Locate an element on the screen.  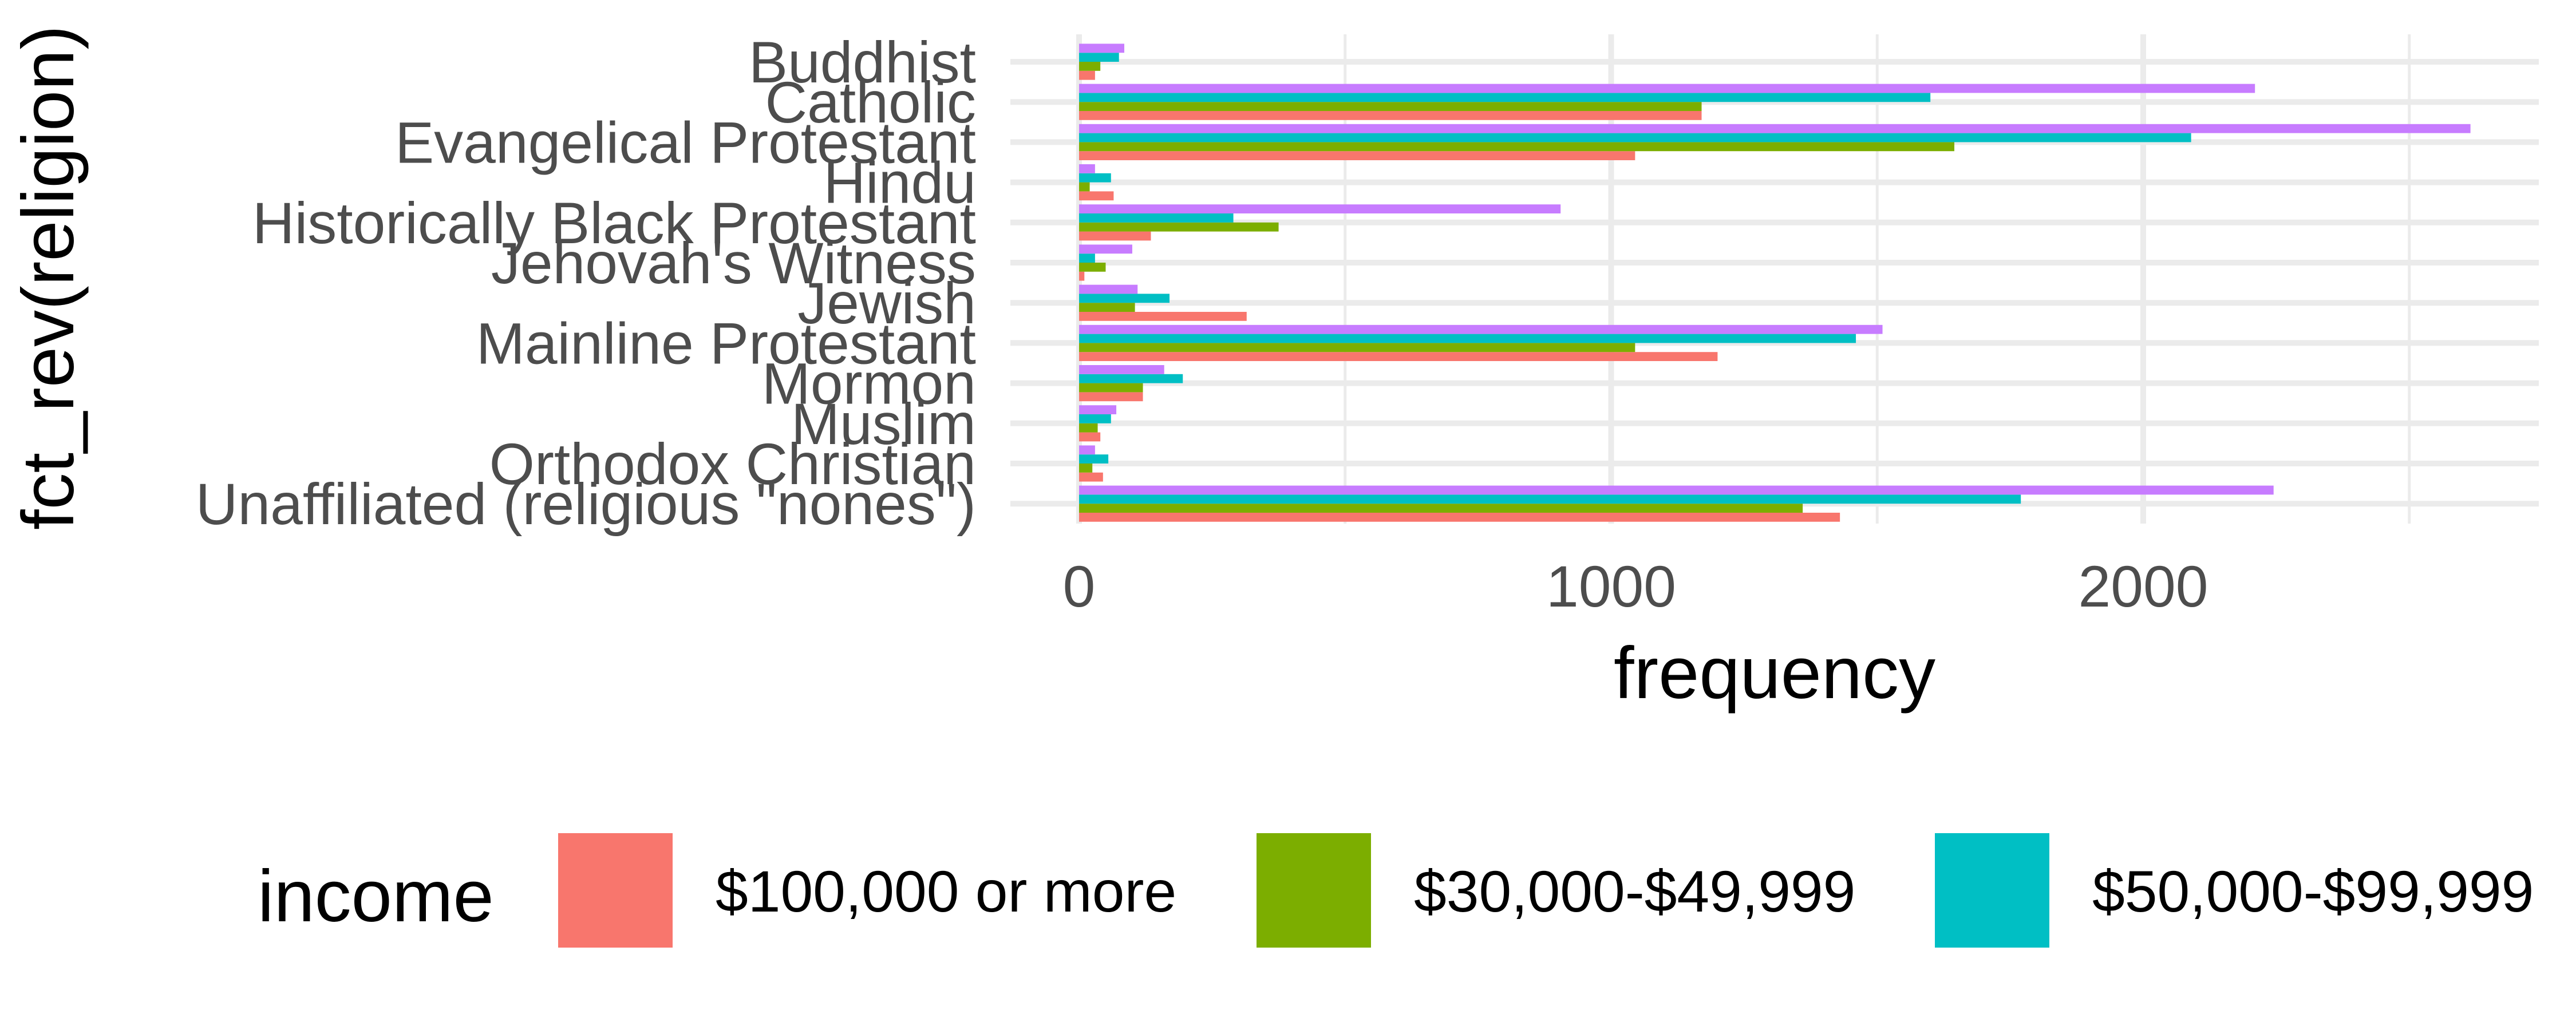
y-tick-label: Jewish is located at coordinates (886, 303).